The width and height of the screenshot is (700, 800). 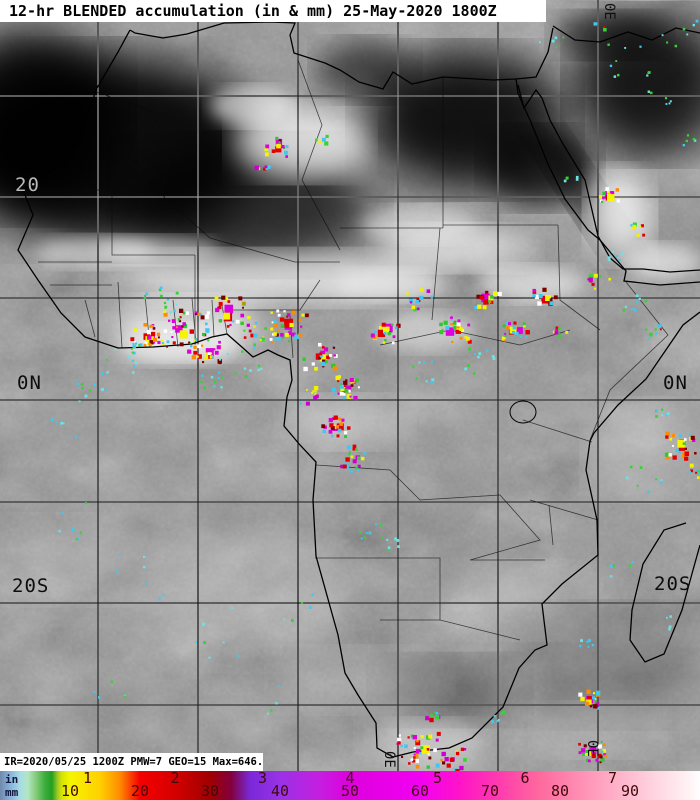 What do you see at coordinates (612, 778) in the screenshot?
I see `colorbar-tick: 7` at bounding box center [612, 778].